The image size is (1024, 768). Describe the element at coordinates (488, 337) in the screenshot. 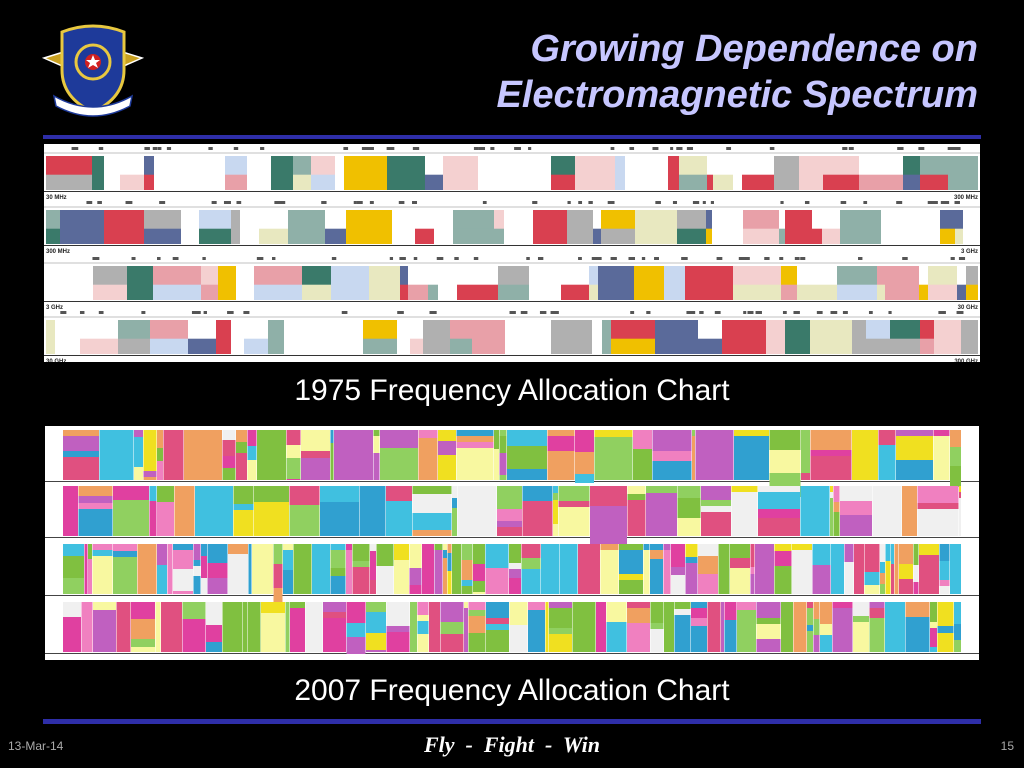

I see `band-4-segment` at that location.